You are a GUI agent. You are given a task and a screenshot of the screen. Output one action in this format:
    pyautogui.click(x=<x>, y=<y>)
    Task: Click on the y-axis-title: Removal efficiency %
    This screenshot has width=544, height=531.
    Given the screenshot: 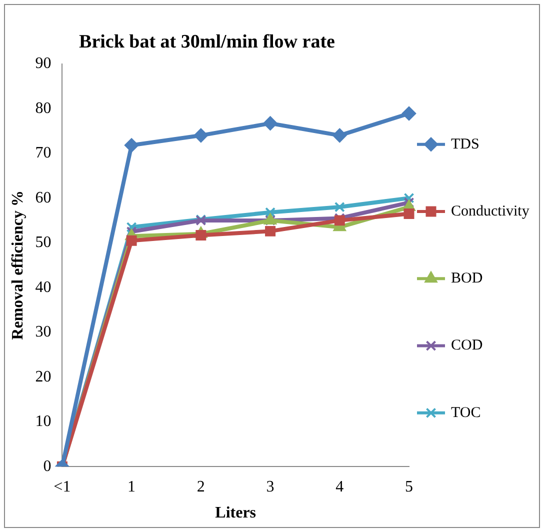 What is the action you would take?
    pyautogui.click(x=18, y=265)
    